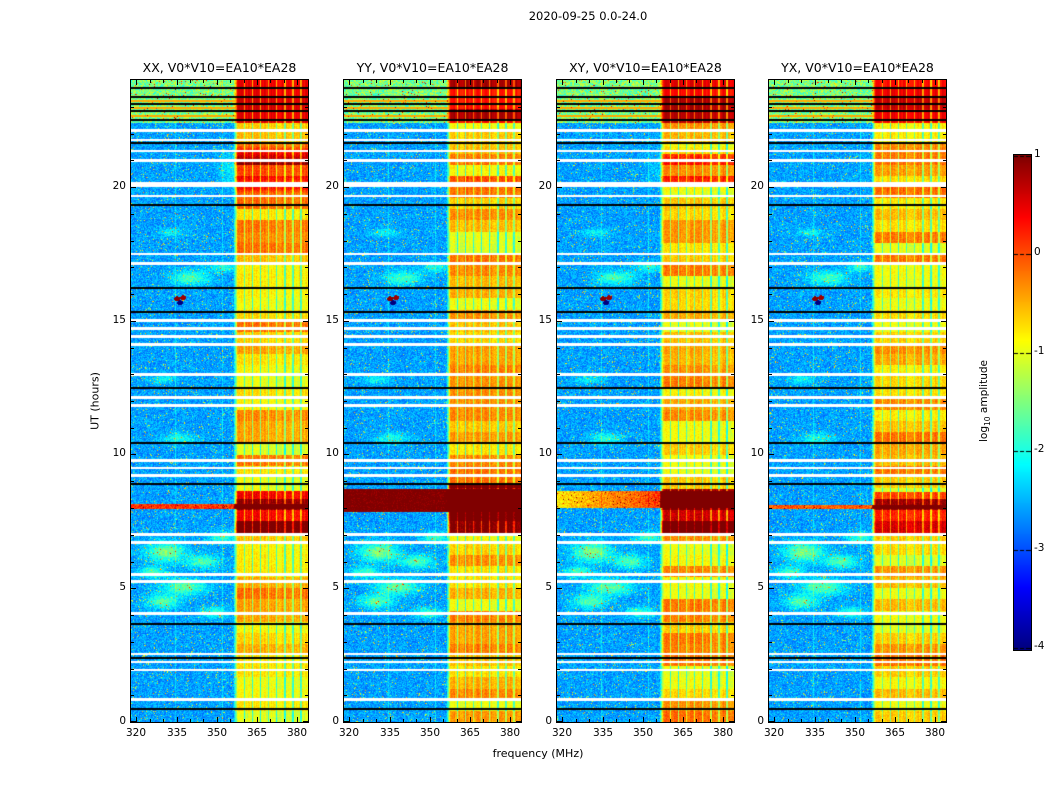 The height and width of the screenshot is (800, 1050). What do you see at coordinates (857, 67) in the screenshot?
I see `panel-title-yx: YX, V0*V10=EA10*EA28` at bounding box center [857, 67].